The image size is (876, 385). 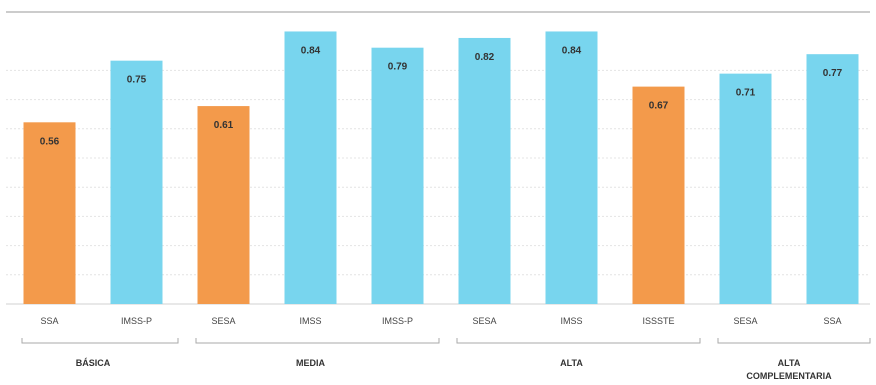 What do you see at coordinates (446, 359) in the screenshot?
I see `group-brackets-layer: BÁSICA MEDIA ALTA ALTA COMPLEMENTARIA` at bounding box center [446, 359].